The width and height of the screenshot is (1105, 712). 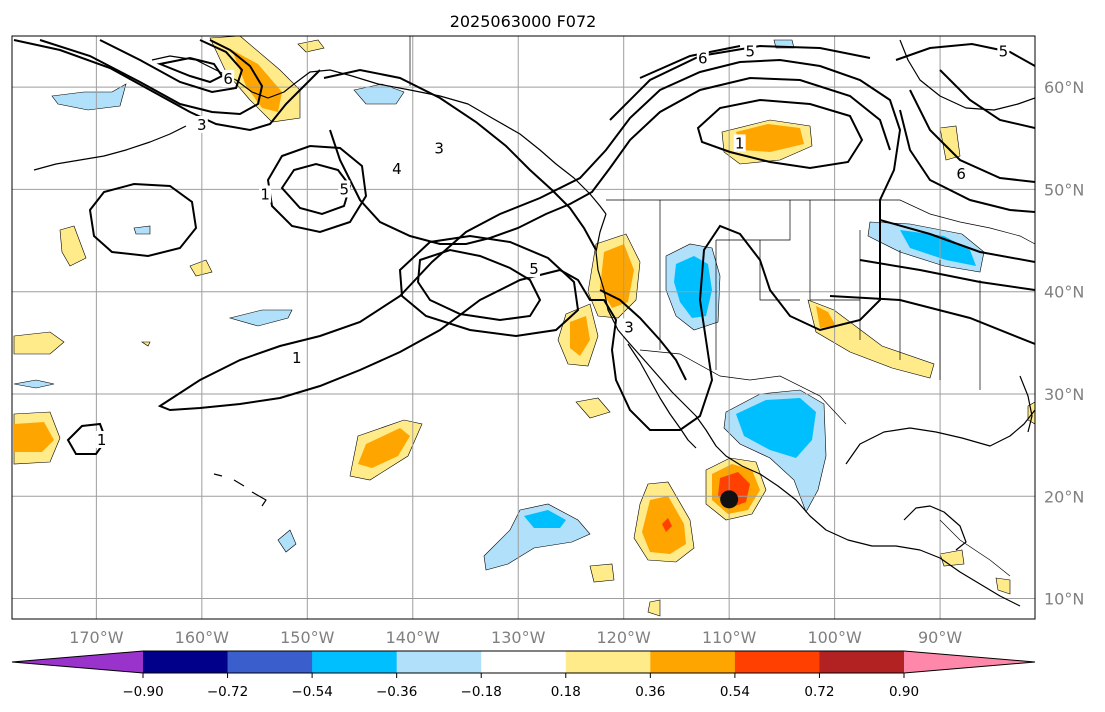 What do you see at coordinates (820, 295) in the screenshot?
I see `state-line` at bounding box center [820, 295].